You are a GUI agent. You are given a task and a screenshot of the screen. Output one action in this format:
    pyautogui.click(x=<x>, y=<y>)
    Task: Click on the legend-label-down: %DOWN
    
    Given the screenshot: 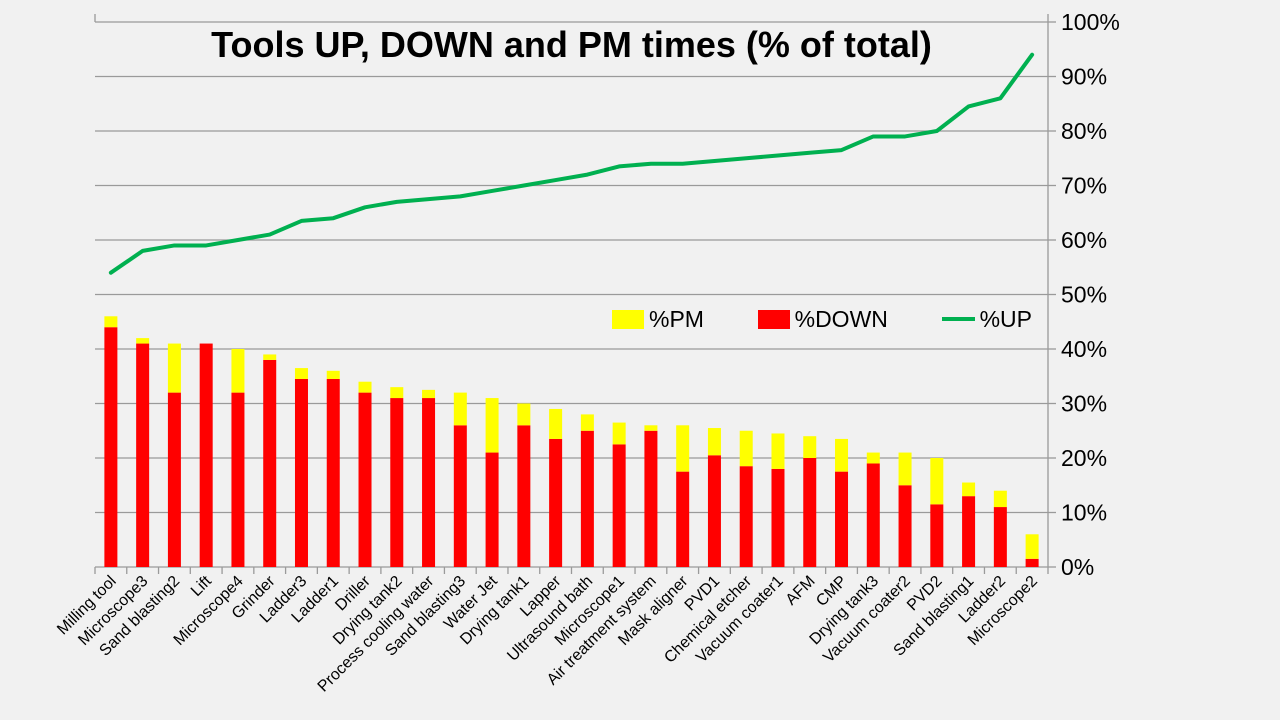 What is the action you would take?
    pyautogui.click(x=841, y=318)
    